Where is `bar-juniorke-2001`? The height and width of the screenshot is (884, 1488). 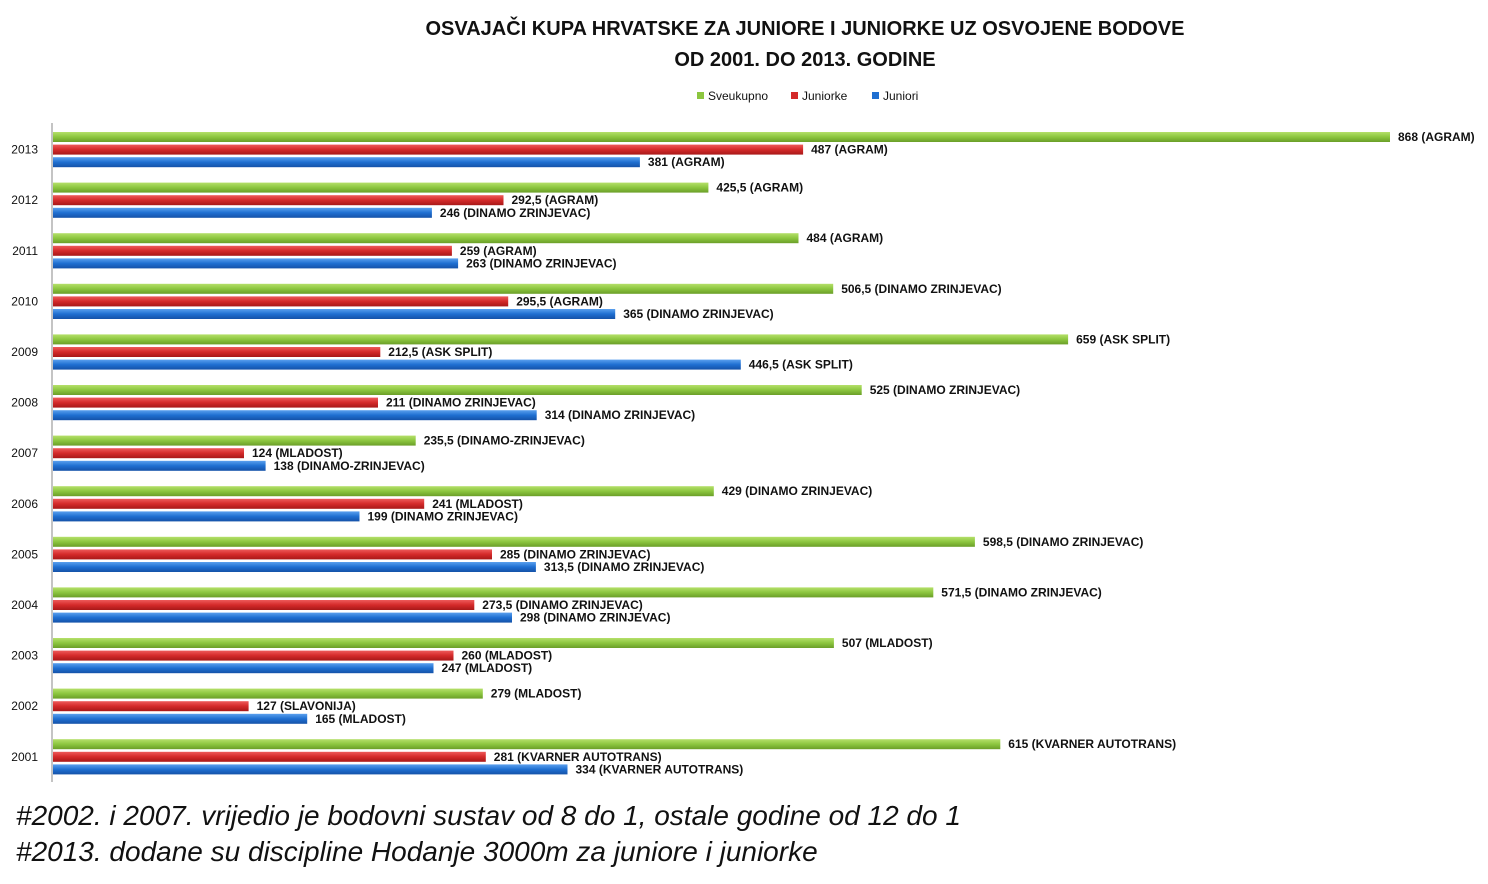
bar-juniorke-2001 is located at coordinates (269, 756).